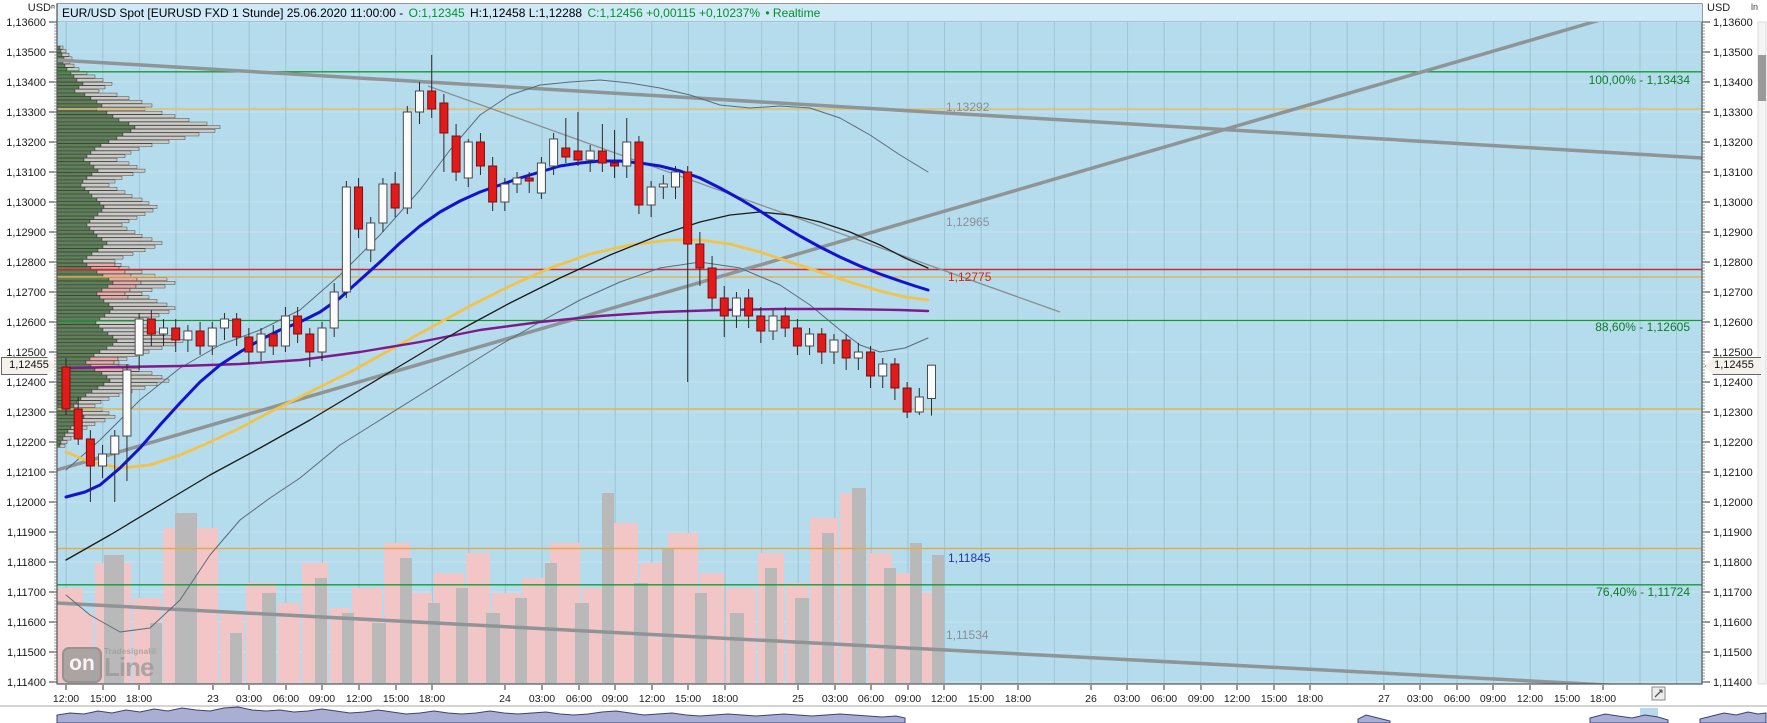 The height and width of the screenshot is (723, 1767). What do you see at coordinates (969, 558) in the screenshot?
I see `svg-text: 1,11845` at bounding box center [969, 558].